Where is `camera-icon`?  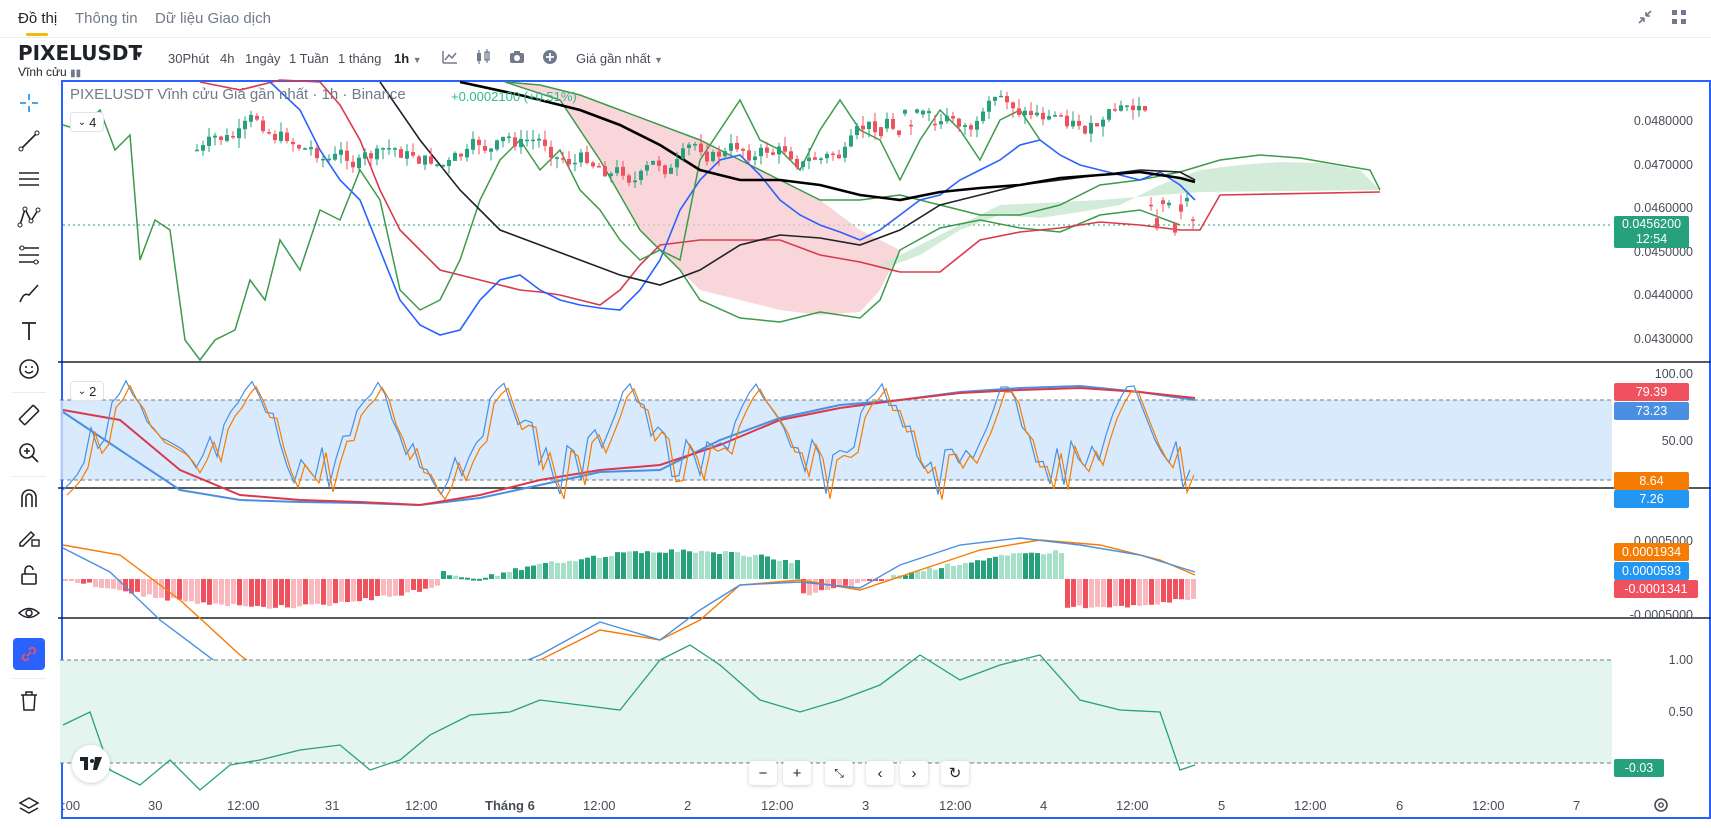 camera-icon is located at coordinates (517, 57).